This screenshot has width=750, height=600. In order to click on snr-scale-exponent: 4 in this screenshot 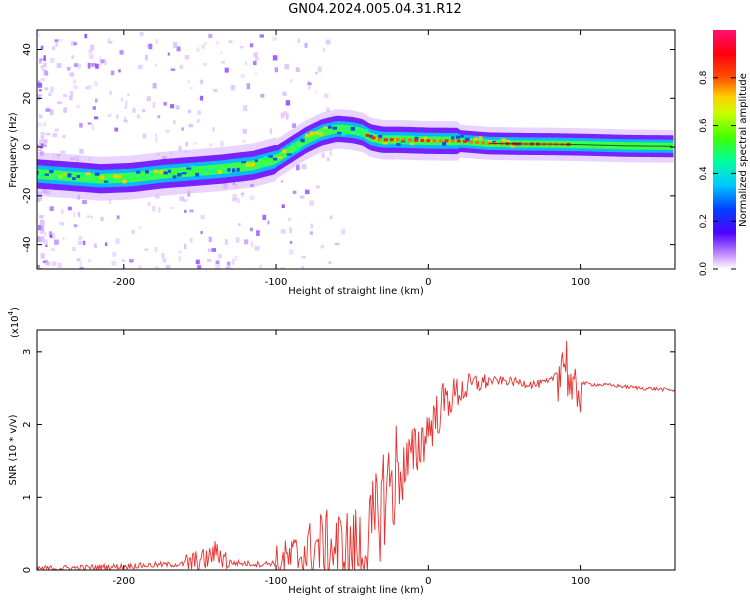, I will do `click(11, 312)`.